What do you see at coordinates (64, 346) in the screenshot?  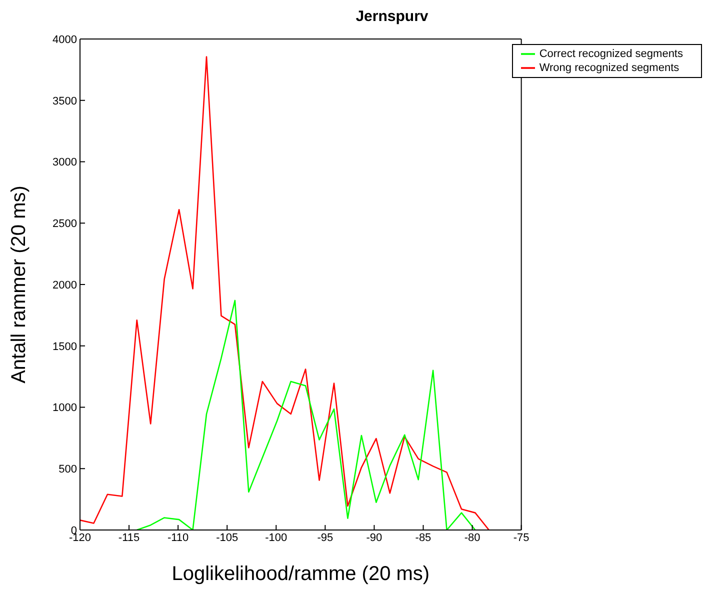 I see `y-tick-label: 1500` at bounding box center [64, 346].